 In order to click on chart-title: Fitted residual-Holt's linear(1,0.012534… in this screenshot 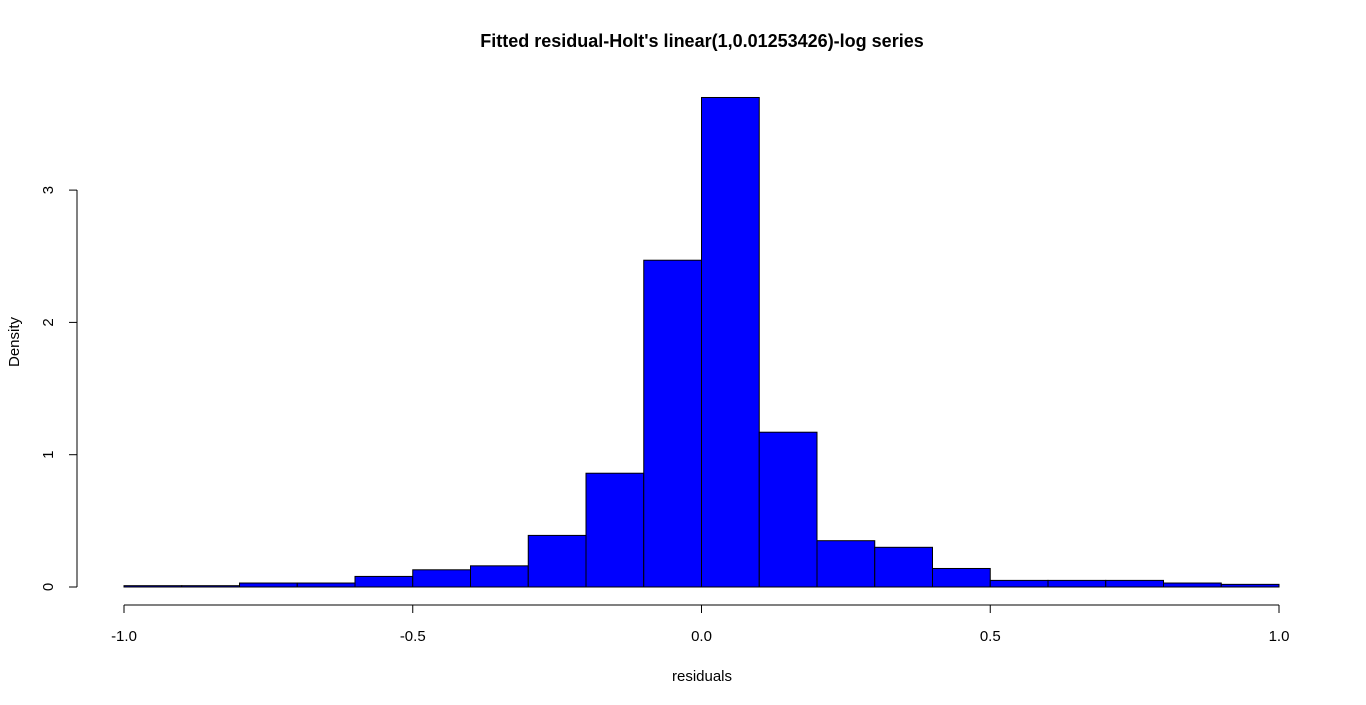, I will do `click(701, 41)`.